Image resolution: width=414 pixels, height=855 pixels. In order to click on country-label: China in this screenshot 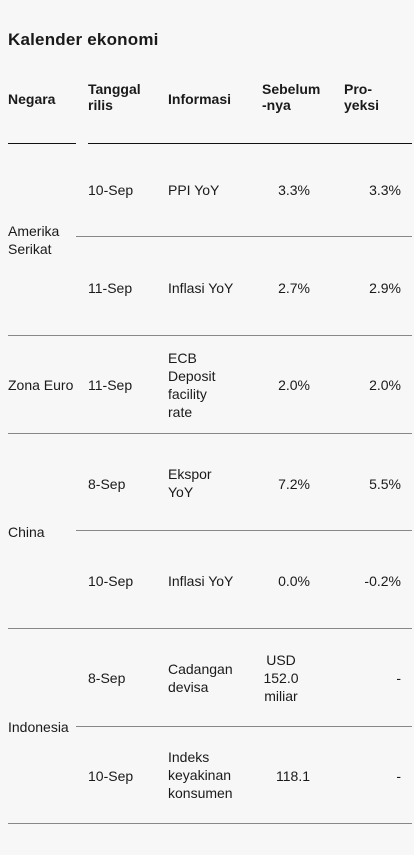, I will do `click(26, 532)`.